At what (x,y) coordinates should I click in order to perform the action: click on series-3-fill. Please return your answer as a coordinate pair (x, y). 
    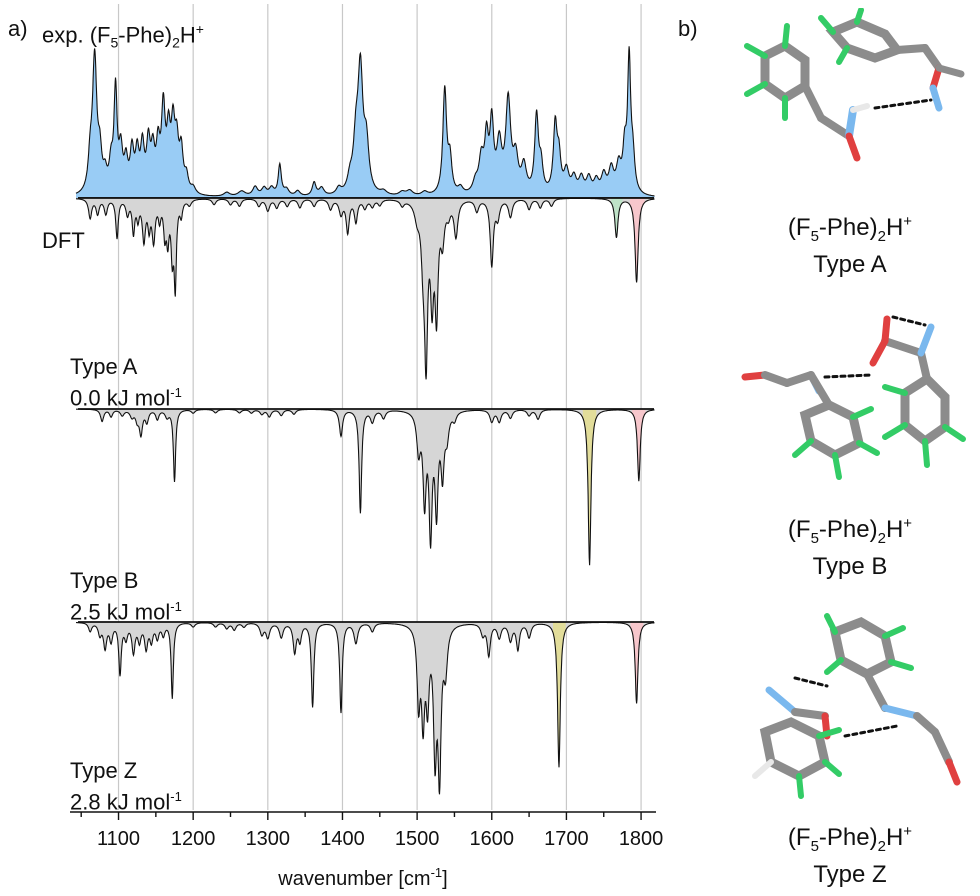
    Looking at the image, I should click on (365, 708).